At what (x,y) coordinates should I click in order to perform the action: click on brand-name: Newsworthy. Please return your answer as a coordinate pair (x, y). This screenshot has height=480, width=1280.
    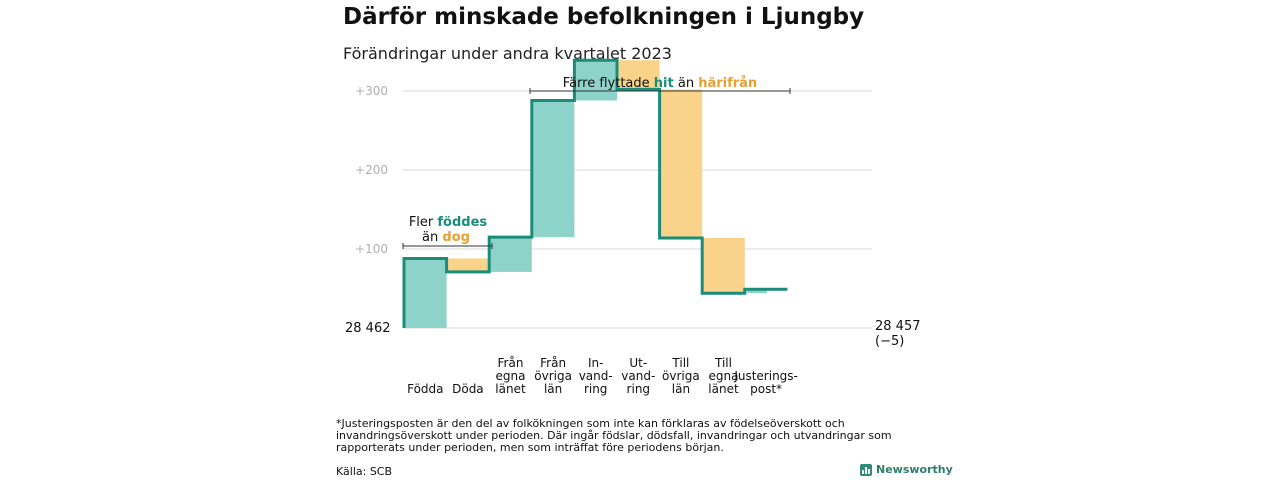
    Looking at the image, I should click on (914, 469).